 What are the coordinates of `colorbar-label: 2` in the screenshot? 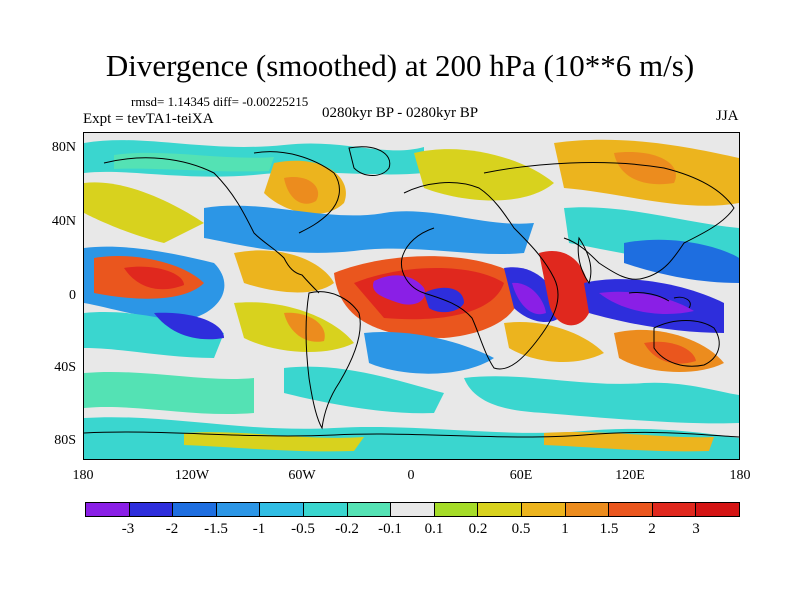 It's located at (652, 529).